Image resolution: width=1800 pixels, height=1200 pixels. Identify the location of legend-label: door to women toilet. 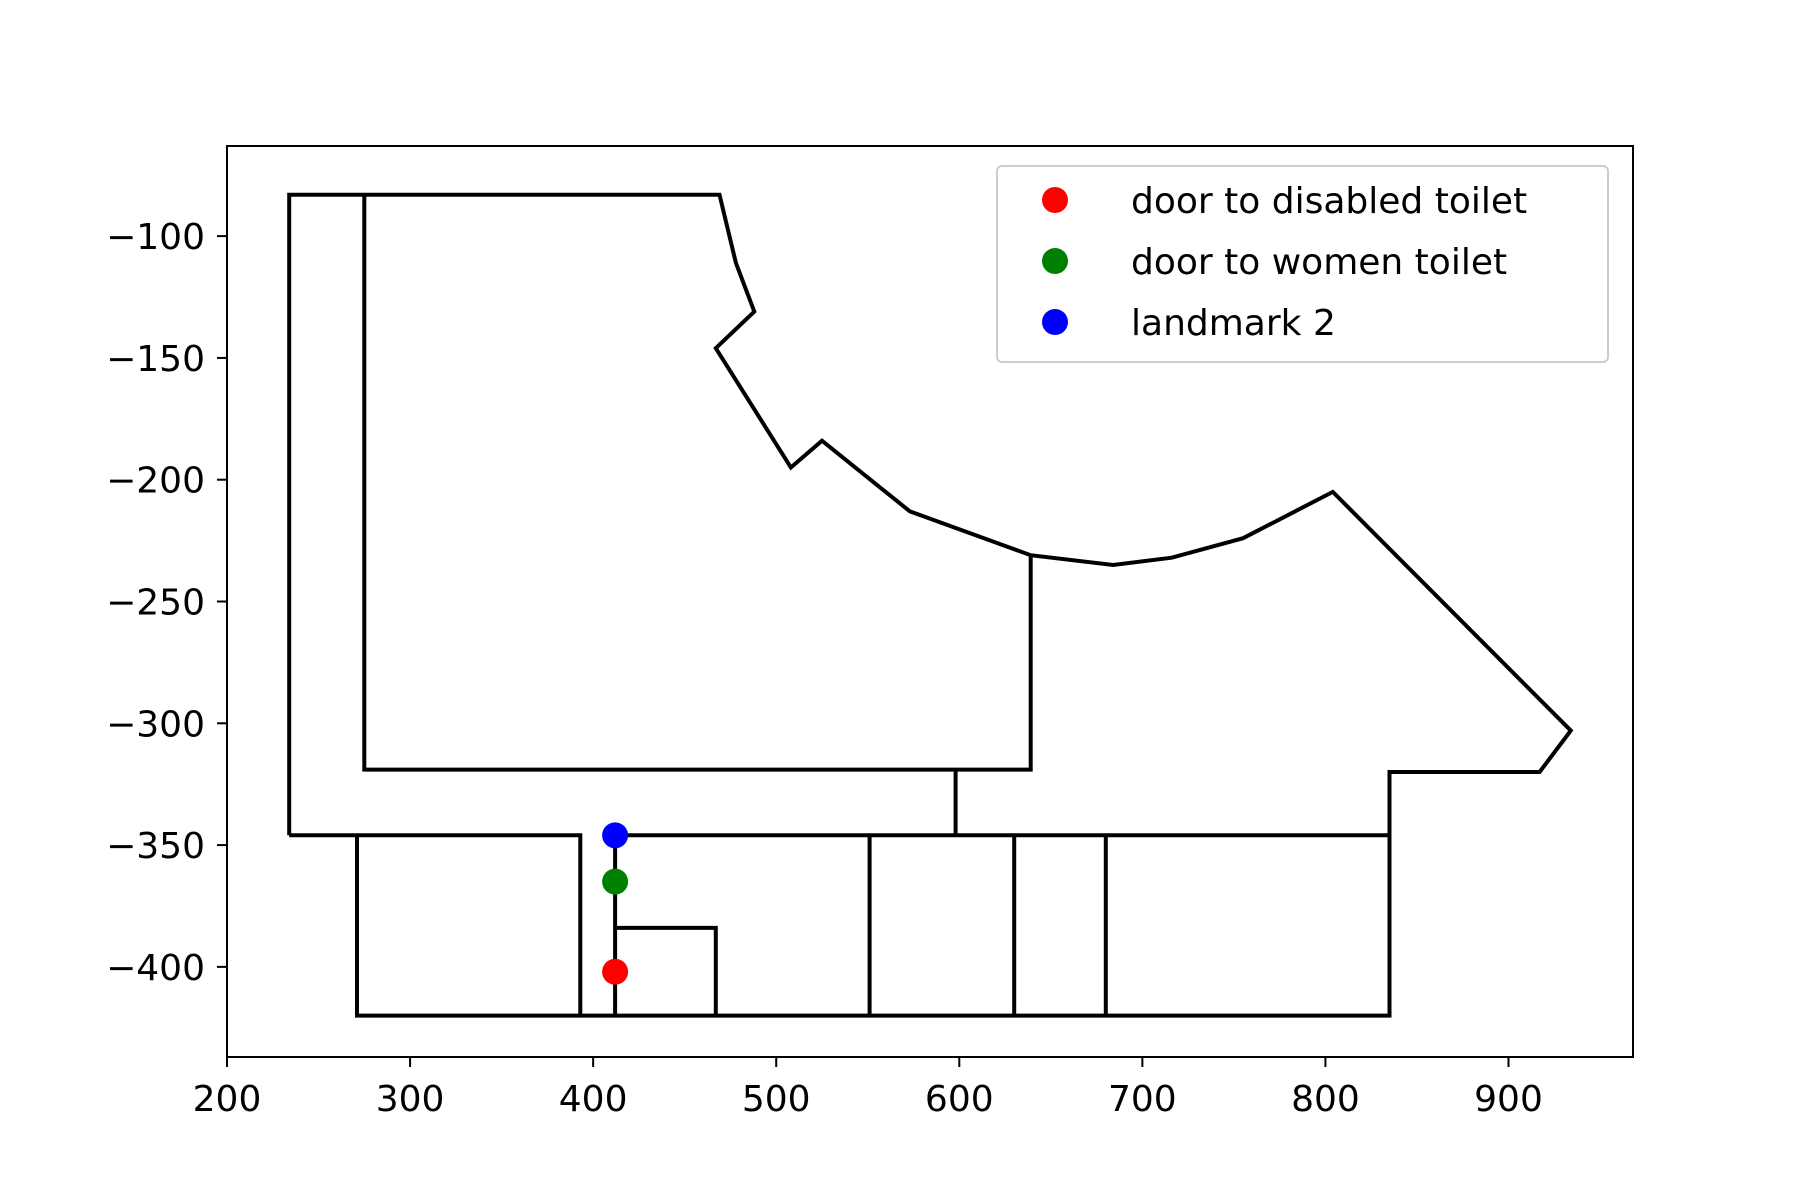
(1319, 262).